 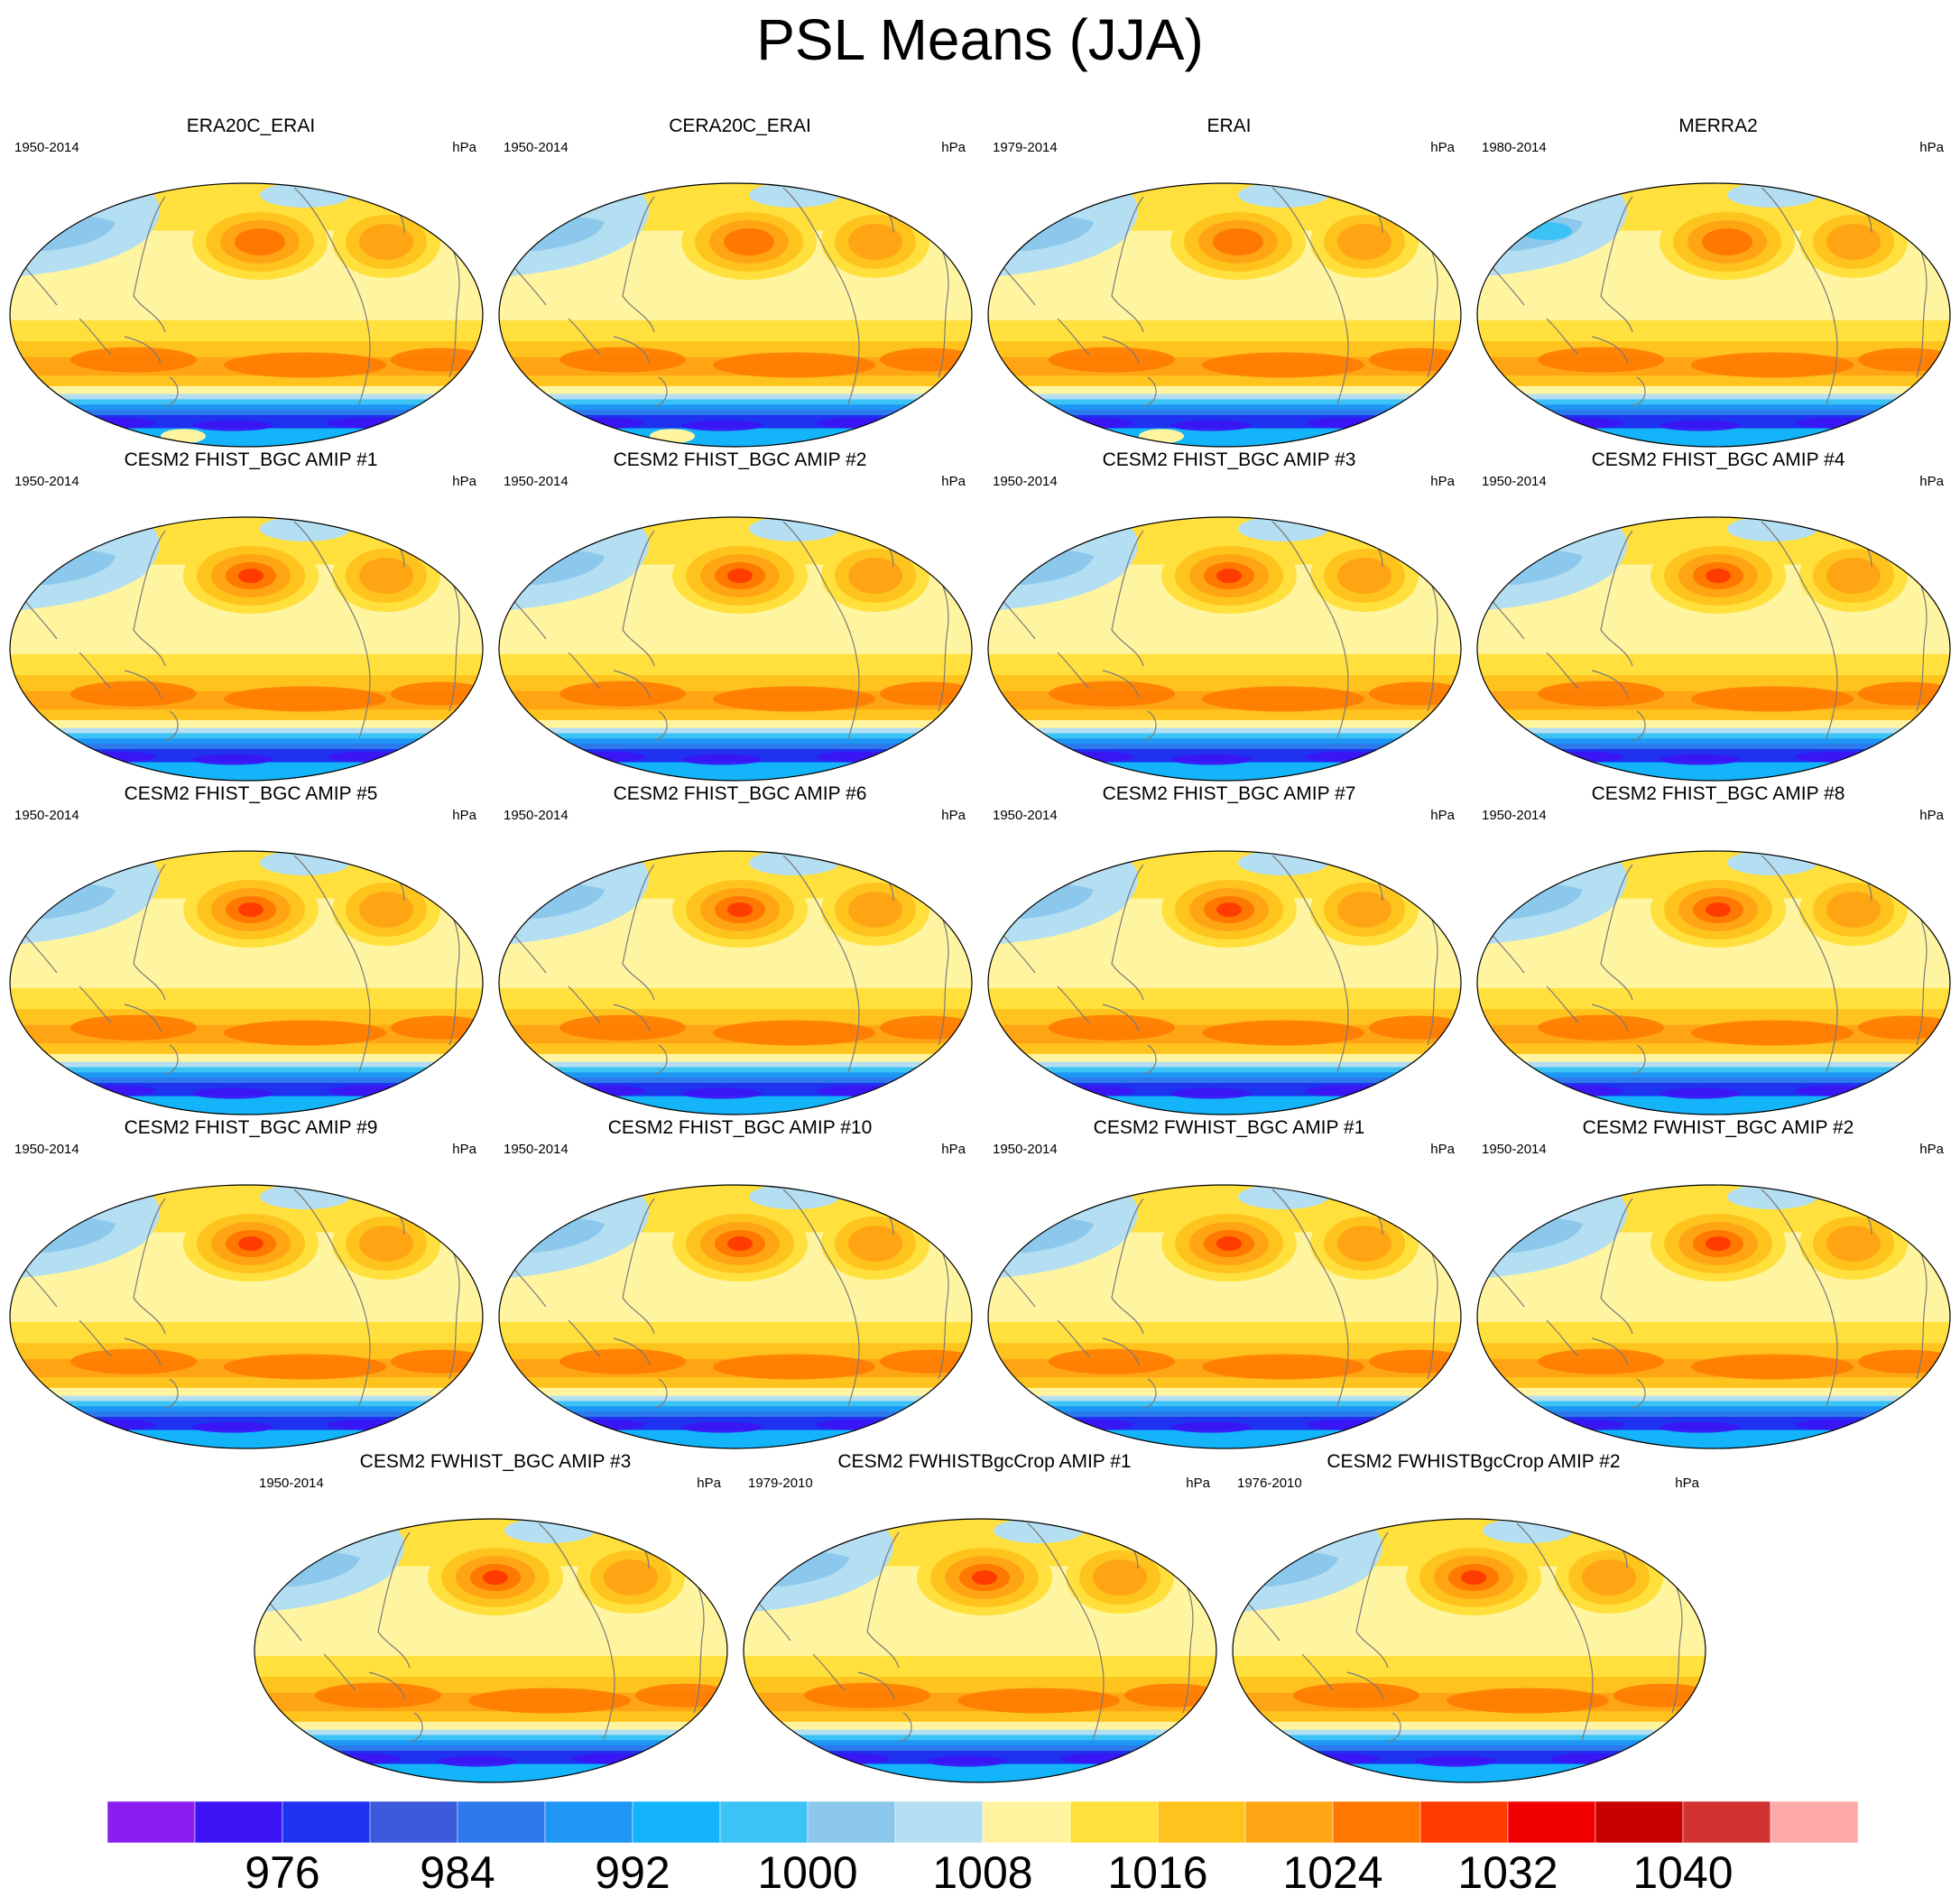 I want to click on map-panel: CESM2 FWHIST_BGC AMIP #1 1950-2014 hPa, so click(x=1229, y=1284).